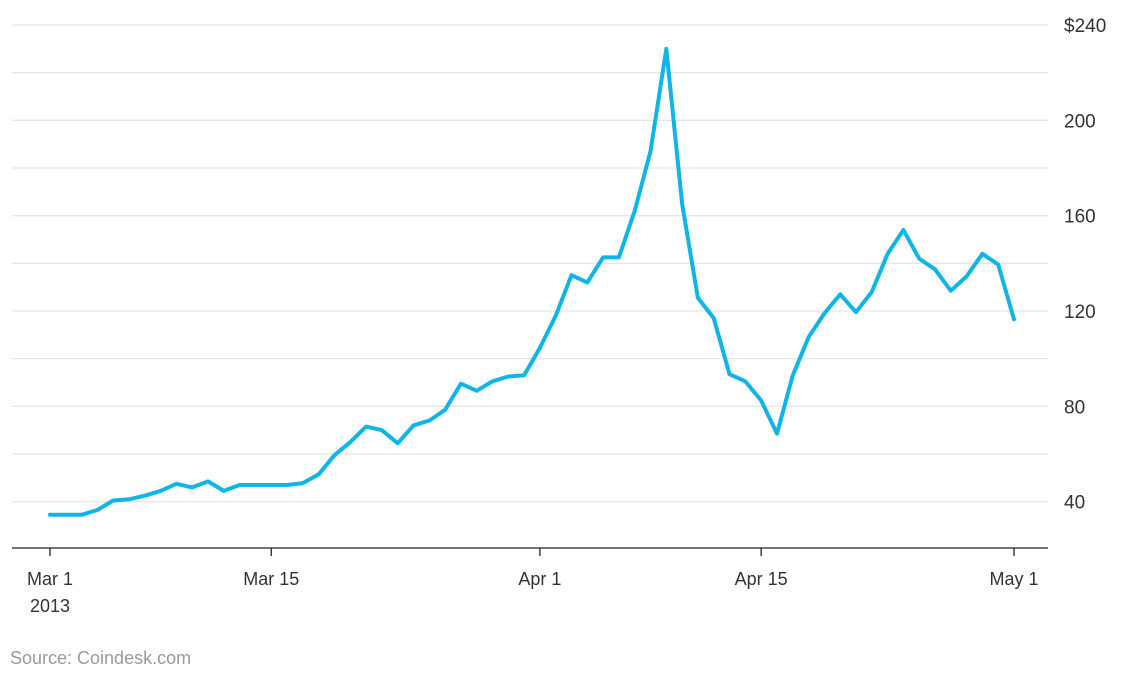 This screenshot has width=1124, height=679. Describe the element at coordinates (1080, 312) in the screenshot. I see `y-tick-label: 120` at that location.